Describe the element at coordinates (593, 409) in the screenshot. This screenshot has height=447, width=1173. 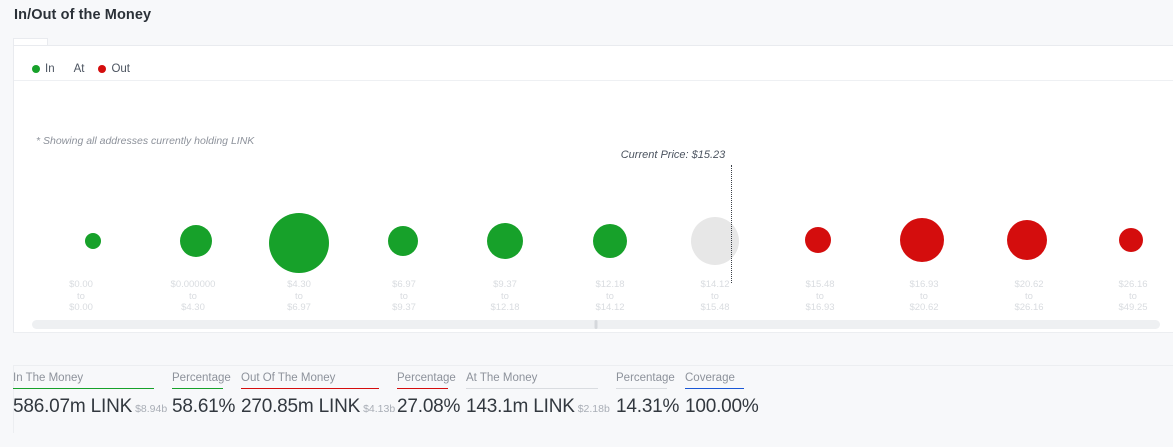
I see `stat-subvalue: $2.18b` at that location.